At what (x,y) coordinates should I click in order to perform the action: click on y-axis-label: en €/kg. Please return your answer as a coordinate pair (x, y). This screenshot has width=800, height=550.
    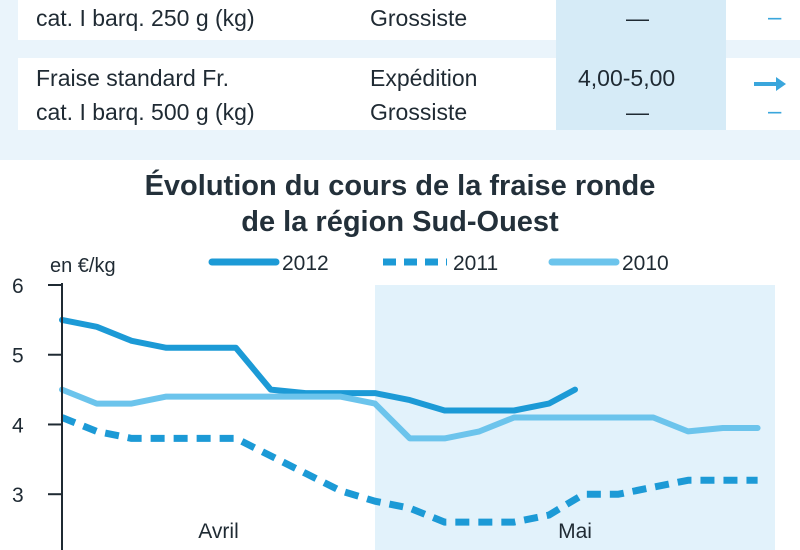
    Looking at the image, I should click on (83, 266).